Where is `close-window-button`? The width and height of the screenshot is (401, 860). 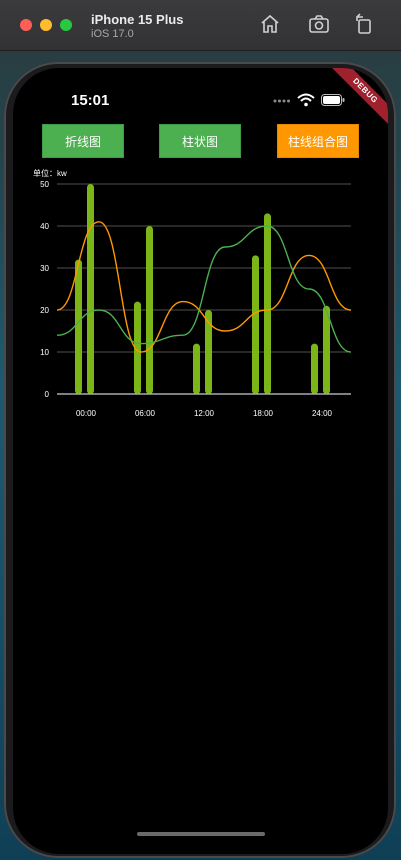
close-window-button is located at coordinates (26, 25).